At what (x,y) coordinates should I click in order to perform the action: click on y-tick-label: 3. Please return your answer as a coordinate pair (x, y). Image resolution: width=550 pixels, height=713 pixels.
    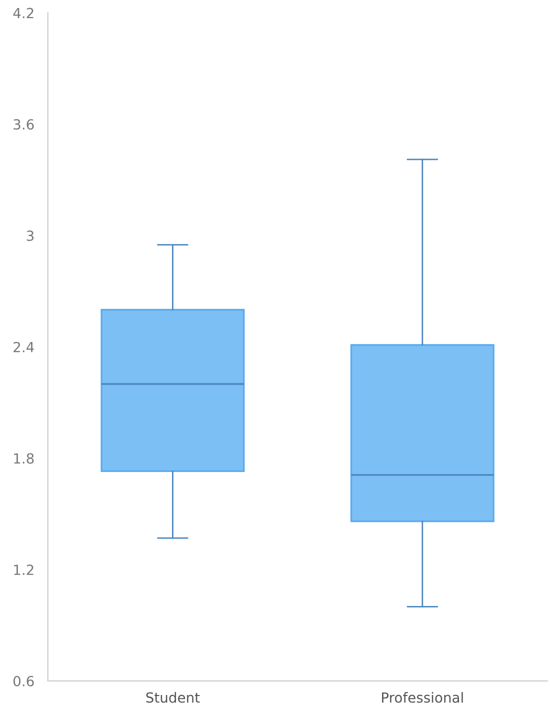
    Looking at the image, I should click on (30, 235).